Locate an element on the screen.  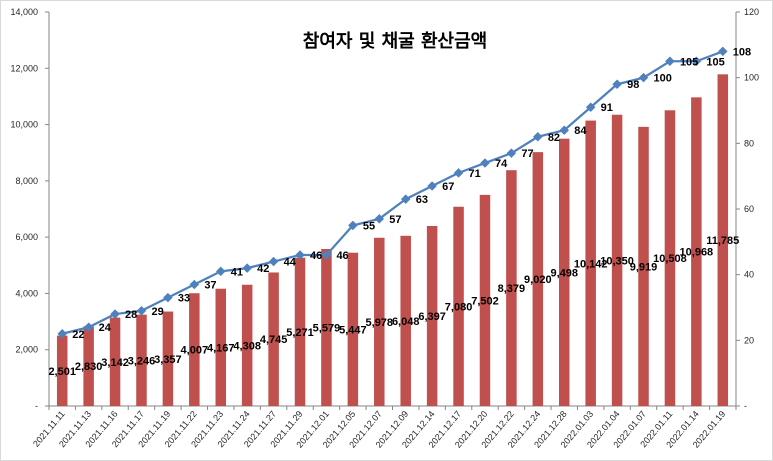
line-value-label: 44 is located at coordinates (290, 263).